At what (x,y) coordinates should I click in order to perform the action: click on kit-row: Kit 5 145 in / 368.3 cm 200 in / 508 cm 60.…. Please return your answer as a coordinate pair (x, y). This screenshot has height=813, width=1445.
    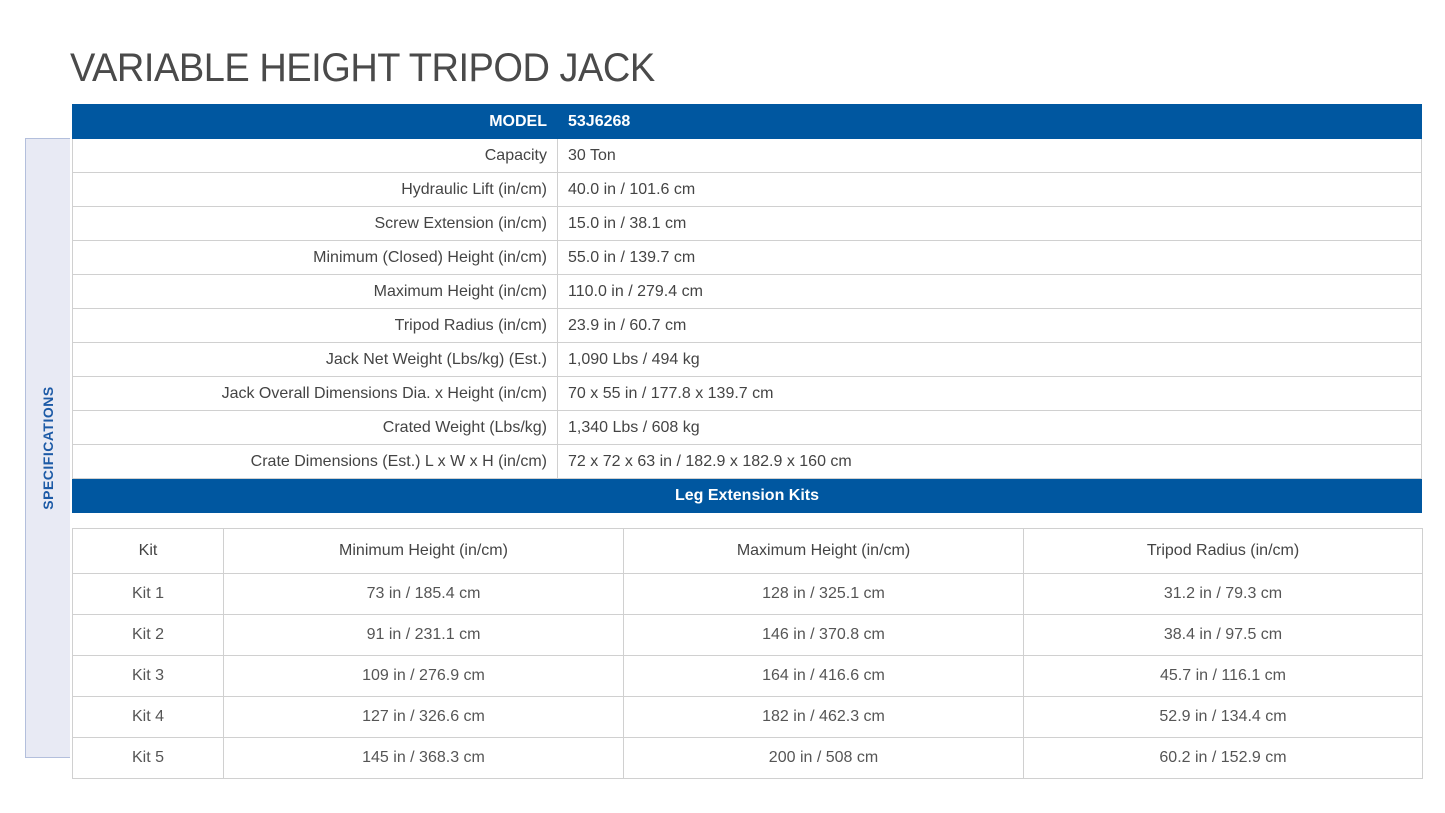
    Looking at the image, I should click on (747, 758).